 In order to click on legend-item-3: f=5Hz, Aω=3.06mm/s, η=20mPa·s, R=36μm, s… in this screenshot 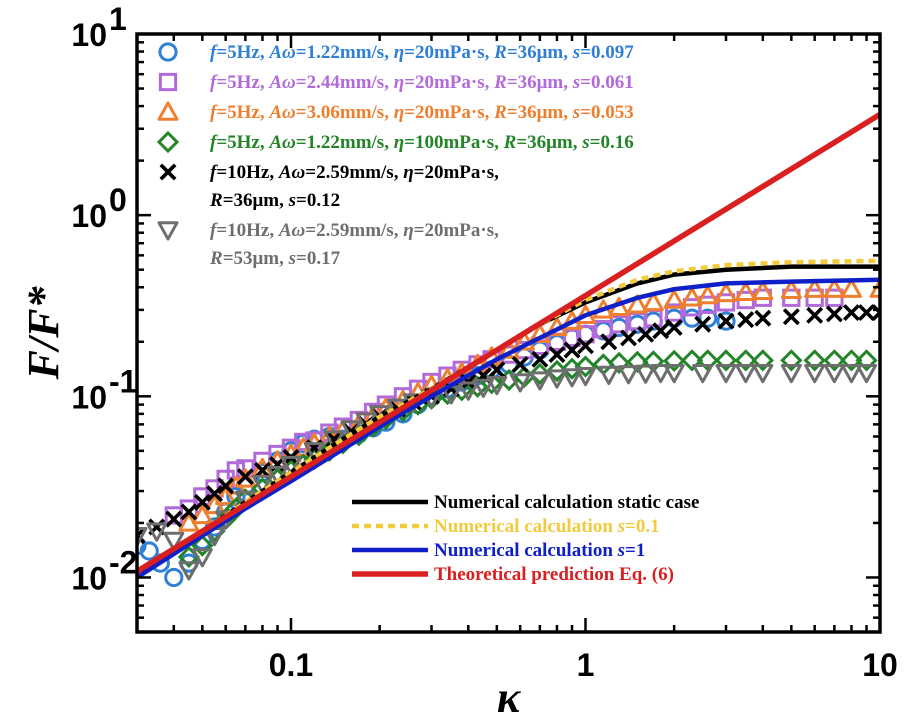, I will do `click(395, 112)`.